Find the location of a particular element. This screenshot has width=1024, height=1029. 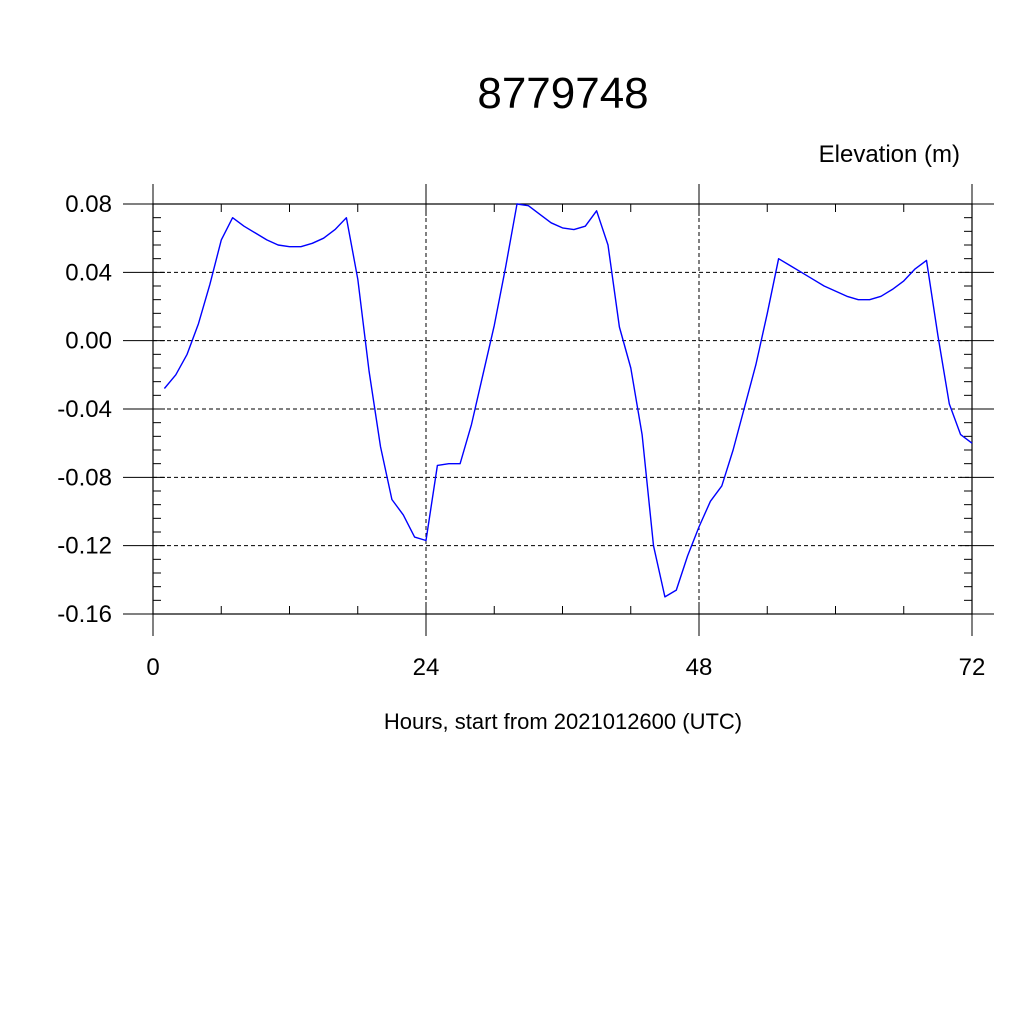

x-tick-label: 48 is located at coordinates (699, 667).